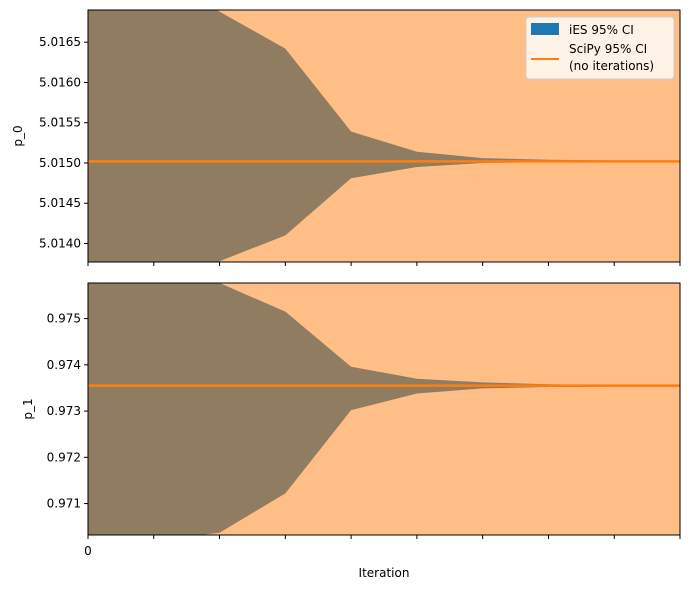 The image size is (690, 590). What do you see at coordinates (64, 504) in the screenshot?
I see `y-tick-label: 0.971` at bounding box center [64, 504].